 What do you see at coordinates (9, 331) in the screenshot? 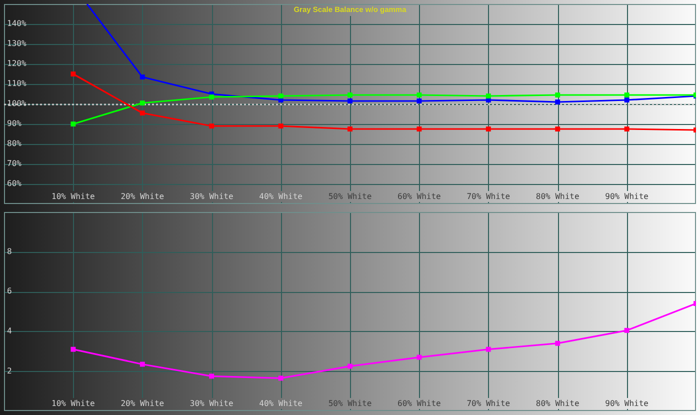
I see `y-tick-label: 4` at bounding box center [9, 331].